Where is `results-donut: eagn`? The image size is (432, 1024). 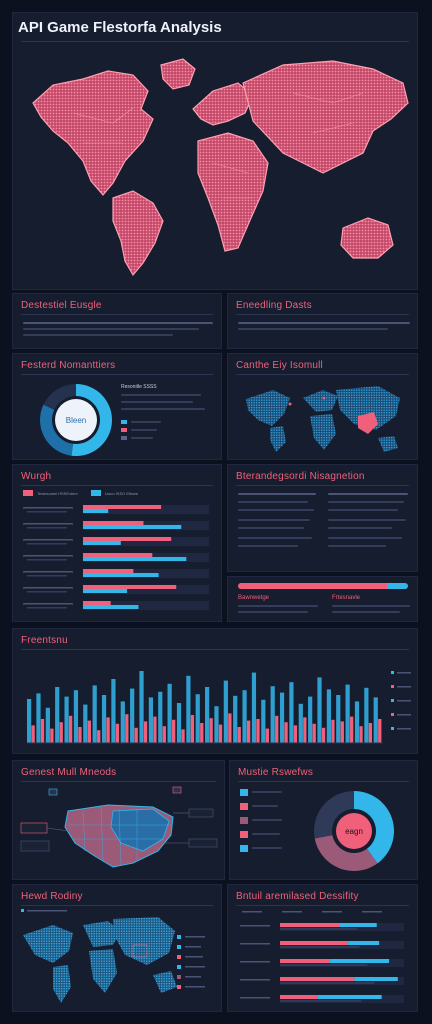 results-donut: eagn is located at coordinates (354, 831).